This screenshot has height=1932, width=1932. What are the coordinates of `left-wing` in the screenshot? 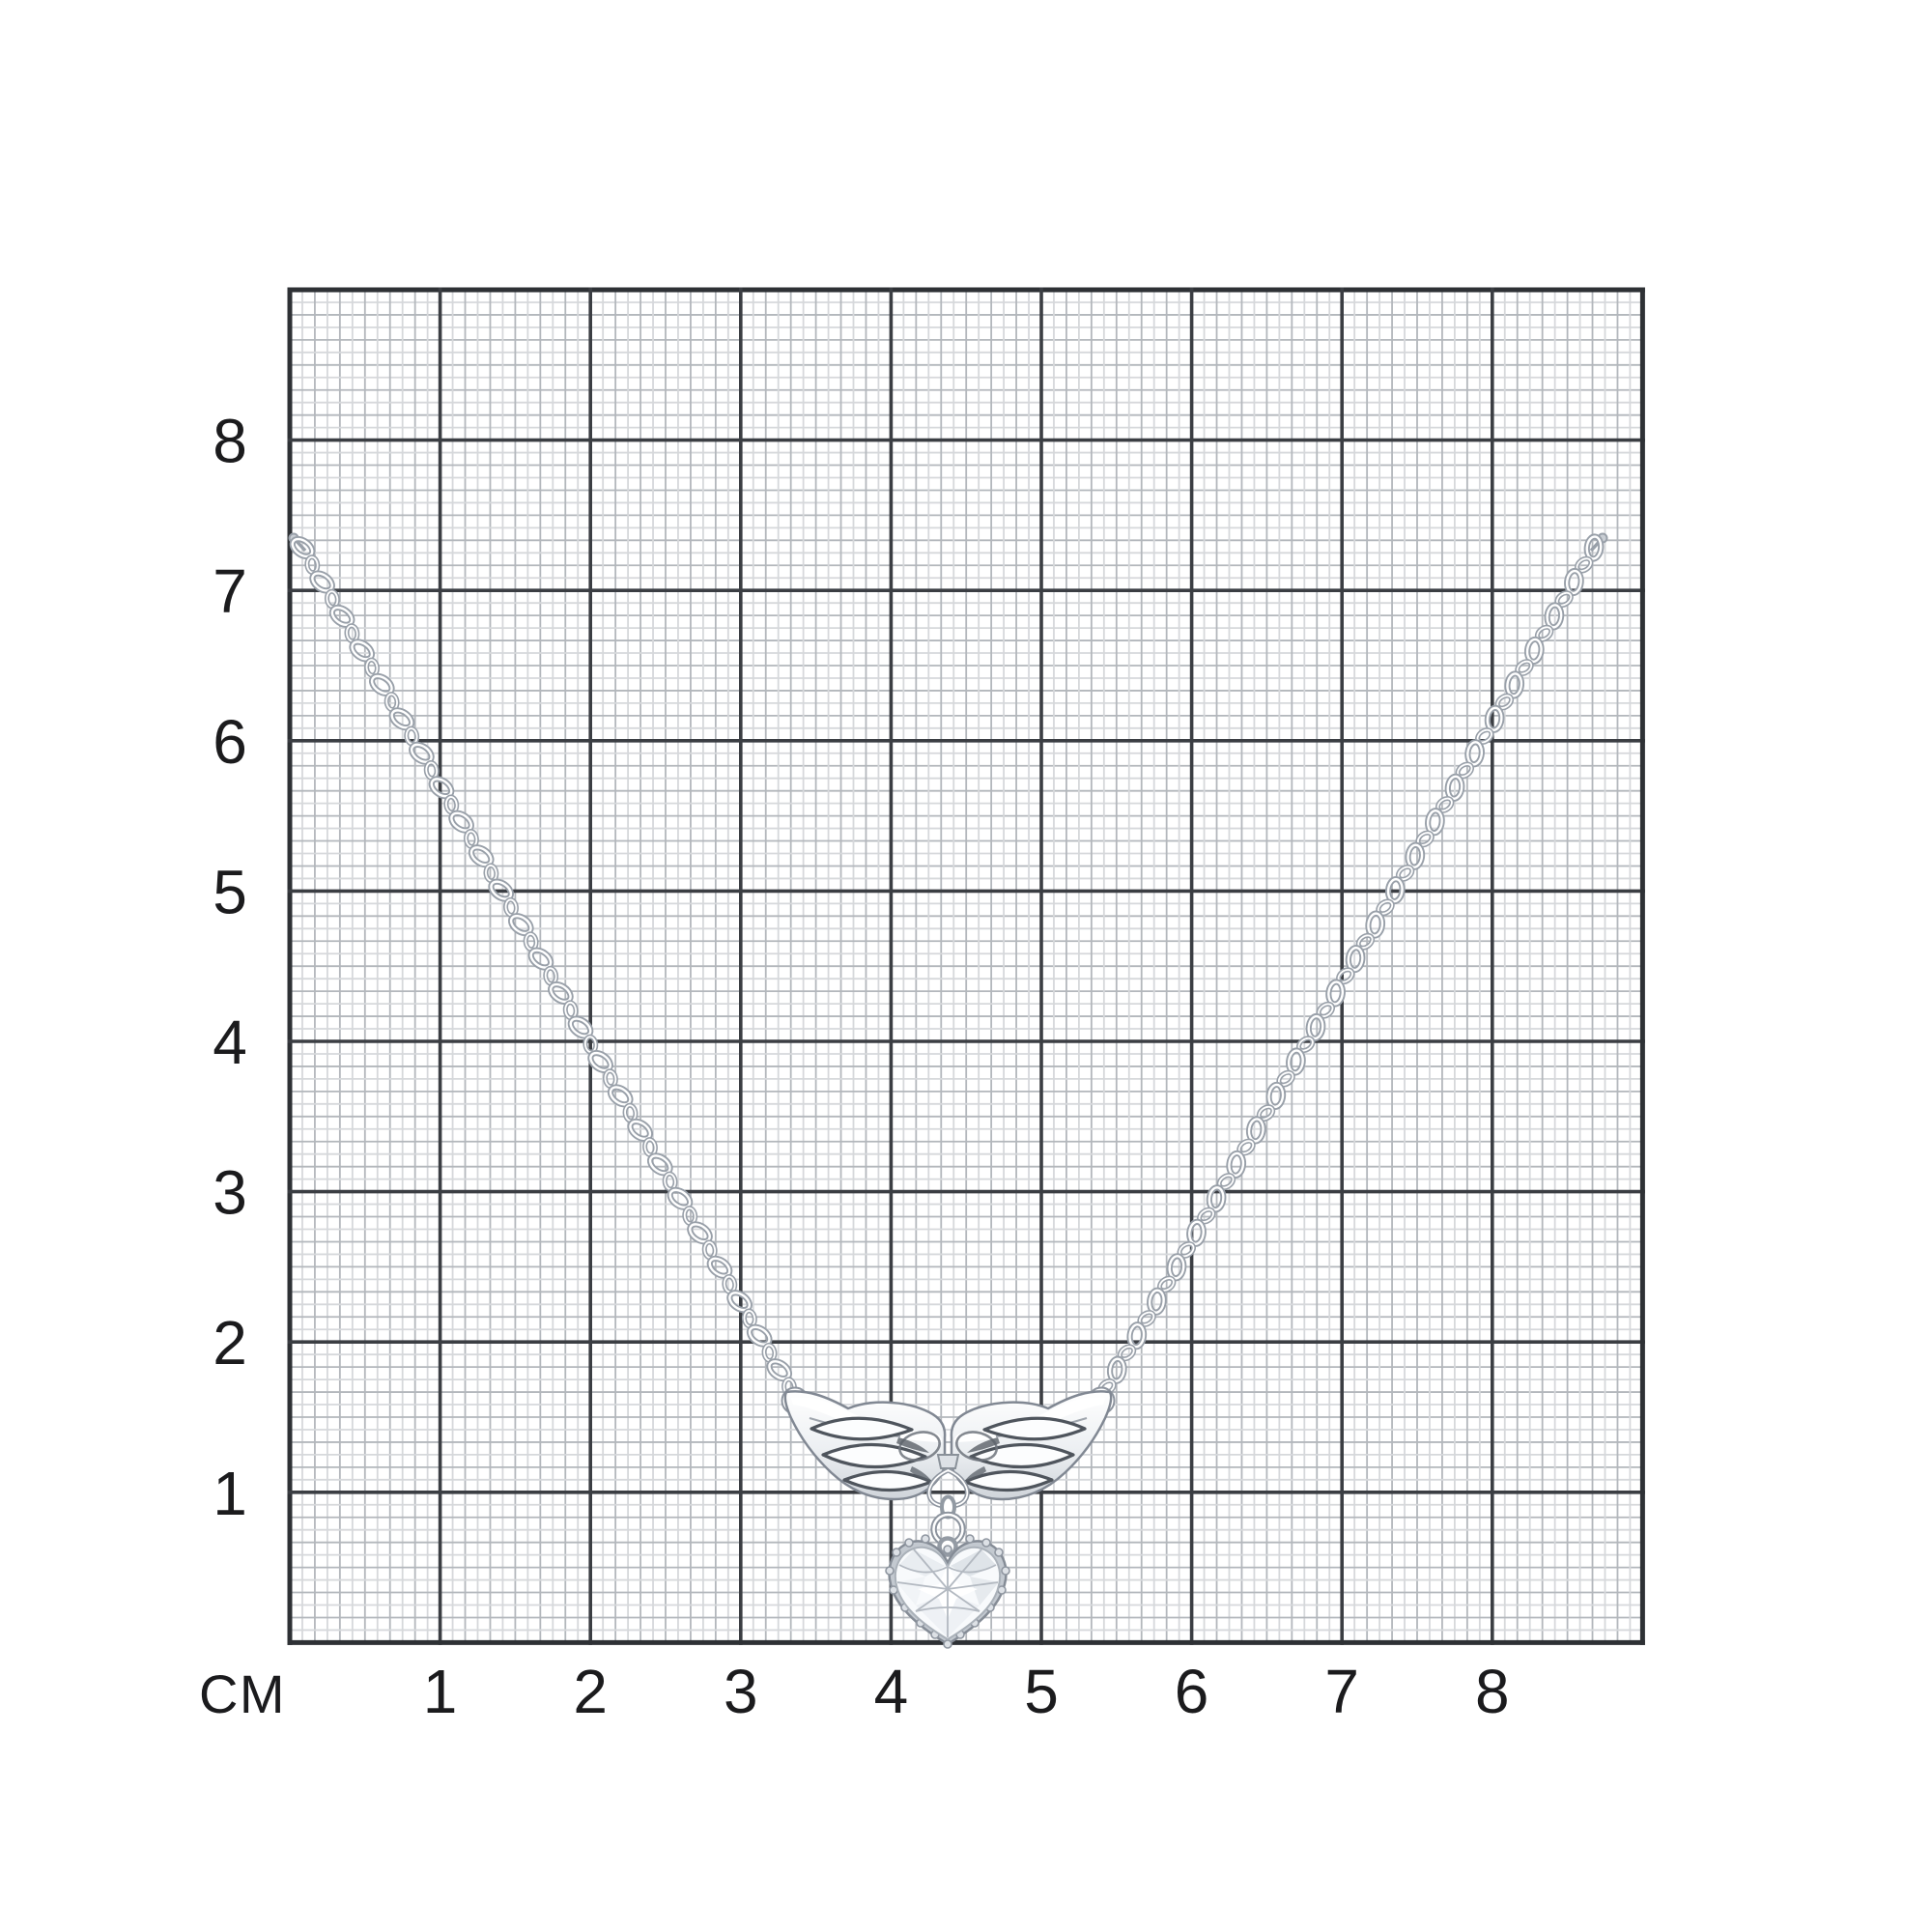 It's located at (865, 1445).